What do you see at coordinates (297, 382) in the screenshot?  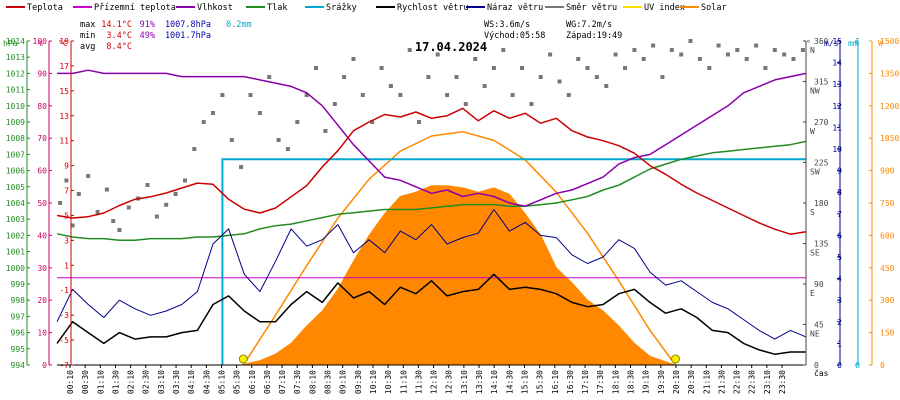 I see `time-tick-label: 07:30` at bounding box center [297, 382].